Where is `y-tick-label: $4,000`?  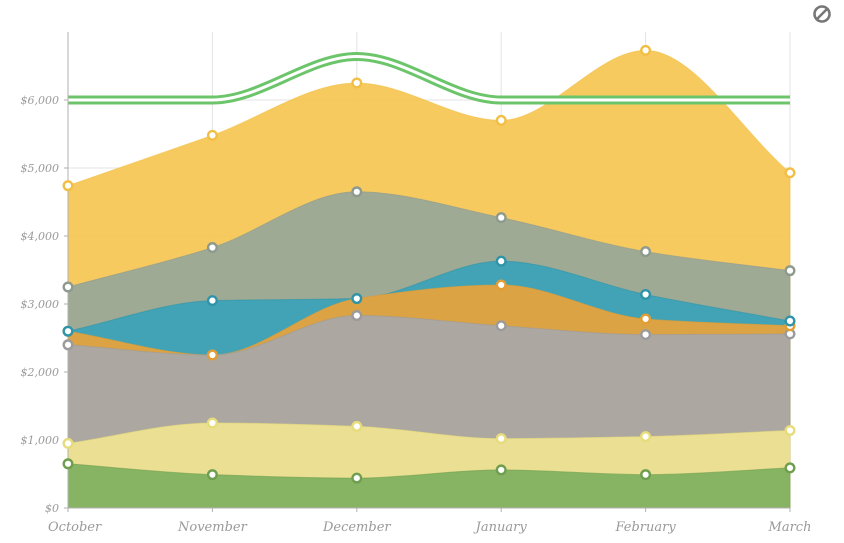 y-tick-label: $4,000 is located at coordinates (40, 236).